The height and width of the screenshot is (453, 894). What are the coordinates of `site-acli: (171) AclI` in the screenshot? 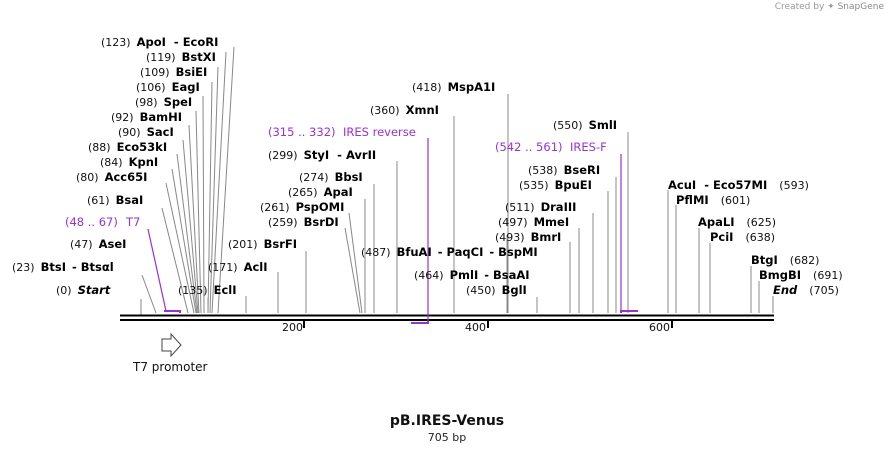 It's located at (238, 267).